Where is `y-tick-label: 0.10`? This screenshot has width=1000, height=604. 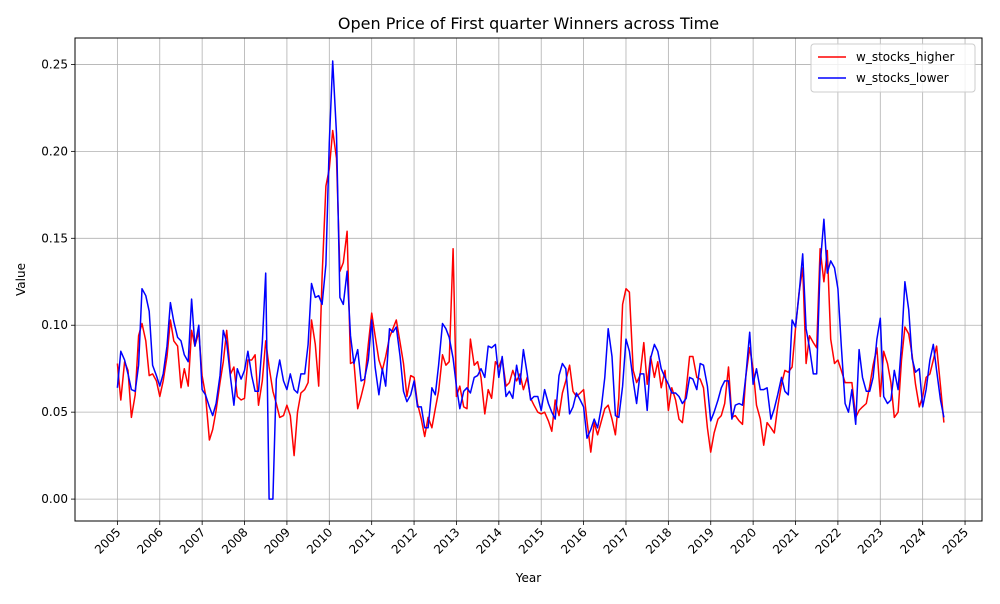
y-tick-label: 0.10 is located at coordinates (54, 325).